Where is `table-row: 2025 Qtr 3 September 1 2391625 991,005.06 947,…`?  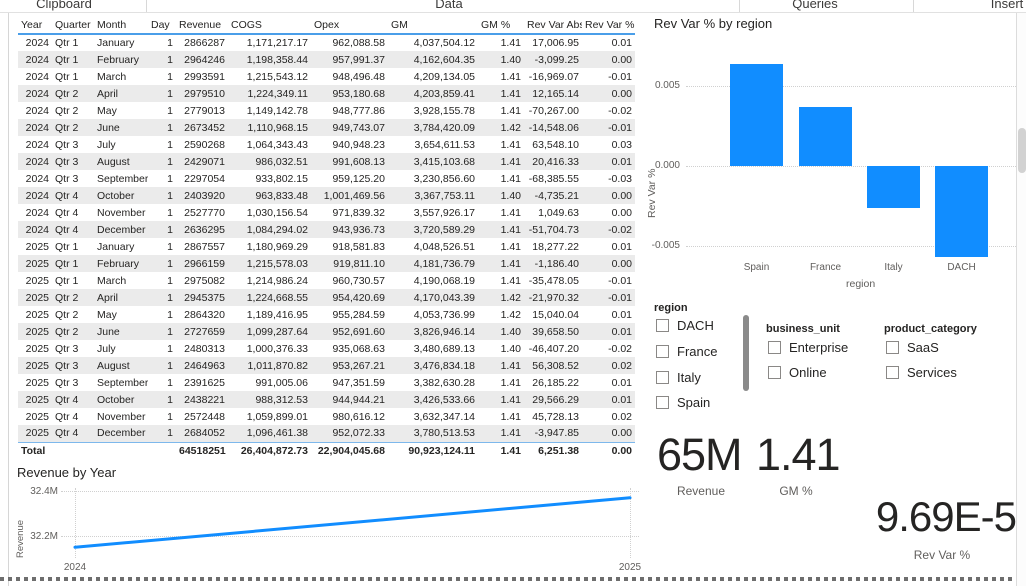
table-row: 2025 Qtr 3 September 1 2391625 991,005.06 947,… is located at coordinates (326, 382).